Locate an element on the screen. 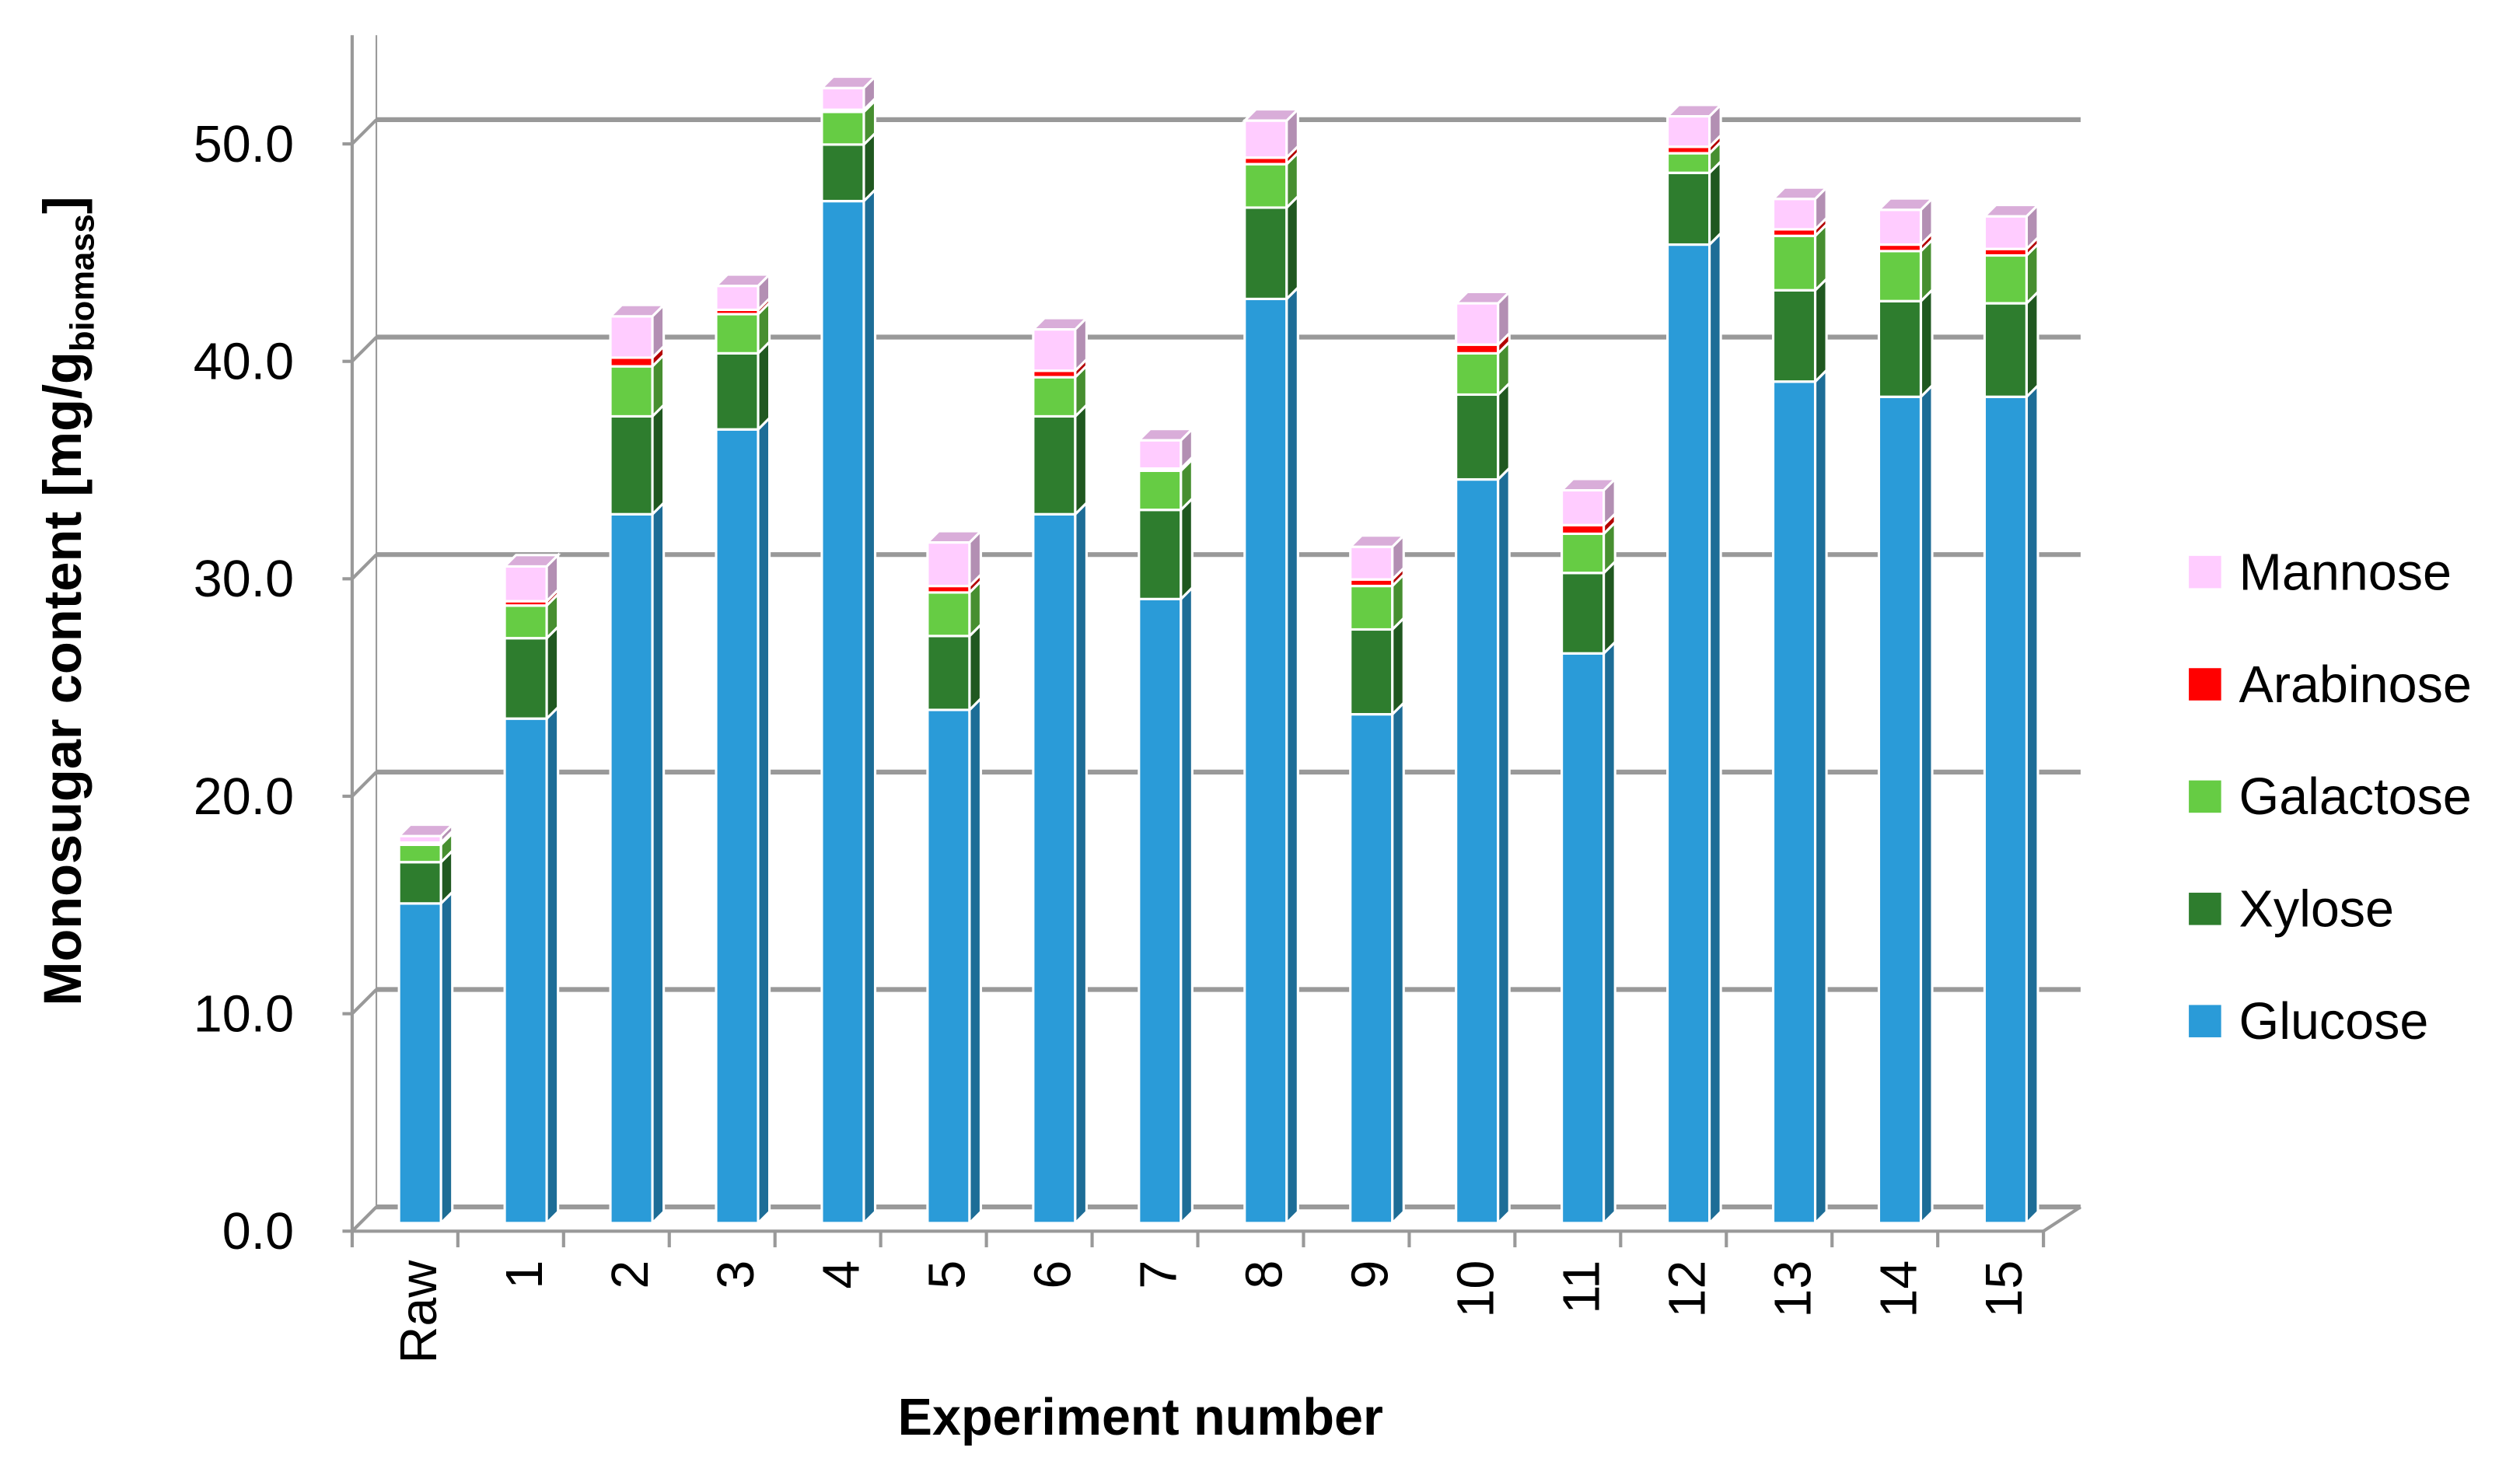 The height and width of the screenshot is (1472, 2520). legend-label: Mannose is located at coordinates (2346, 572).